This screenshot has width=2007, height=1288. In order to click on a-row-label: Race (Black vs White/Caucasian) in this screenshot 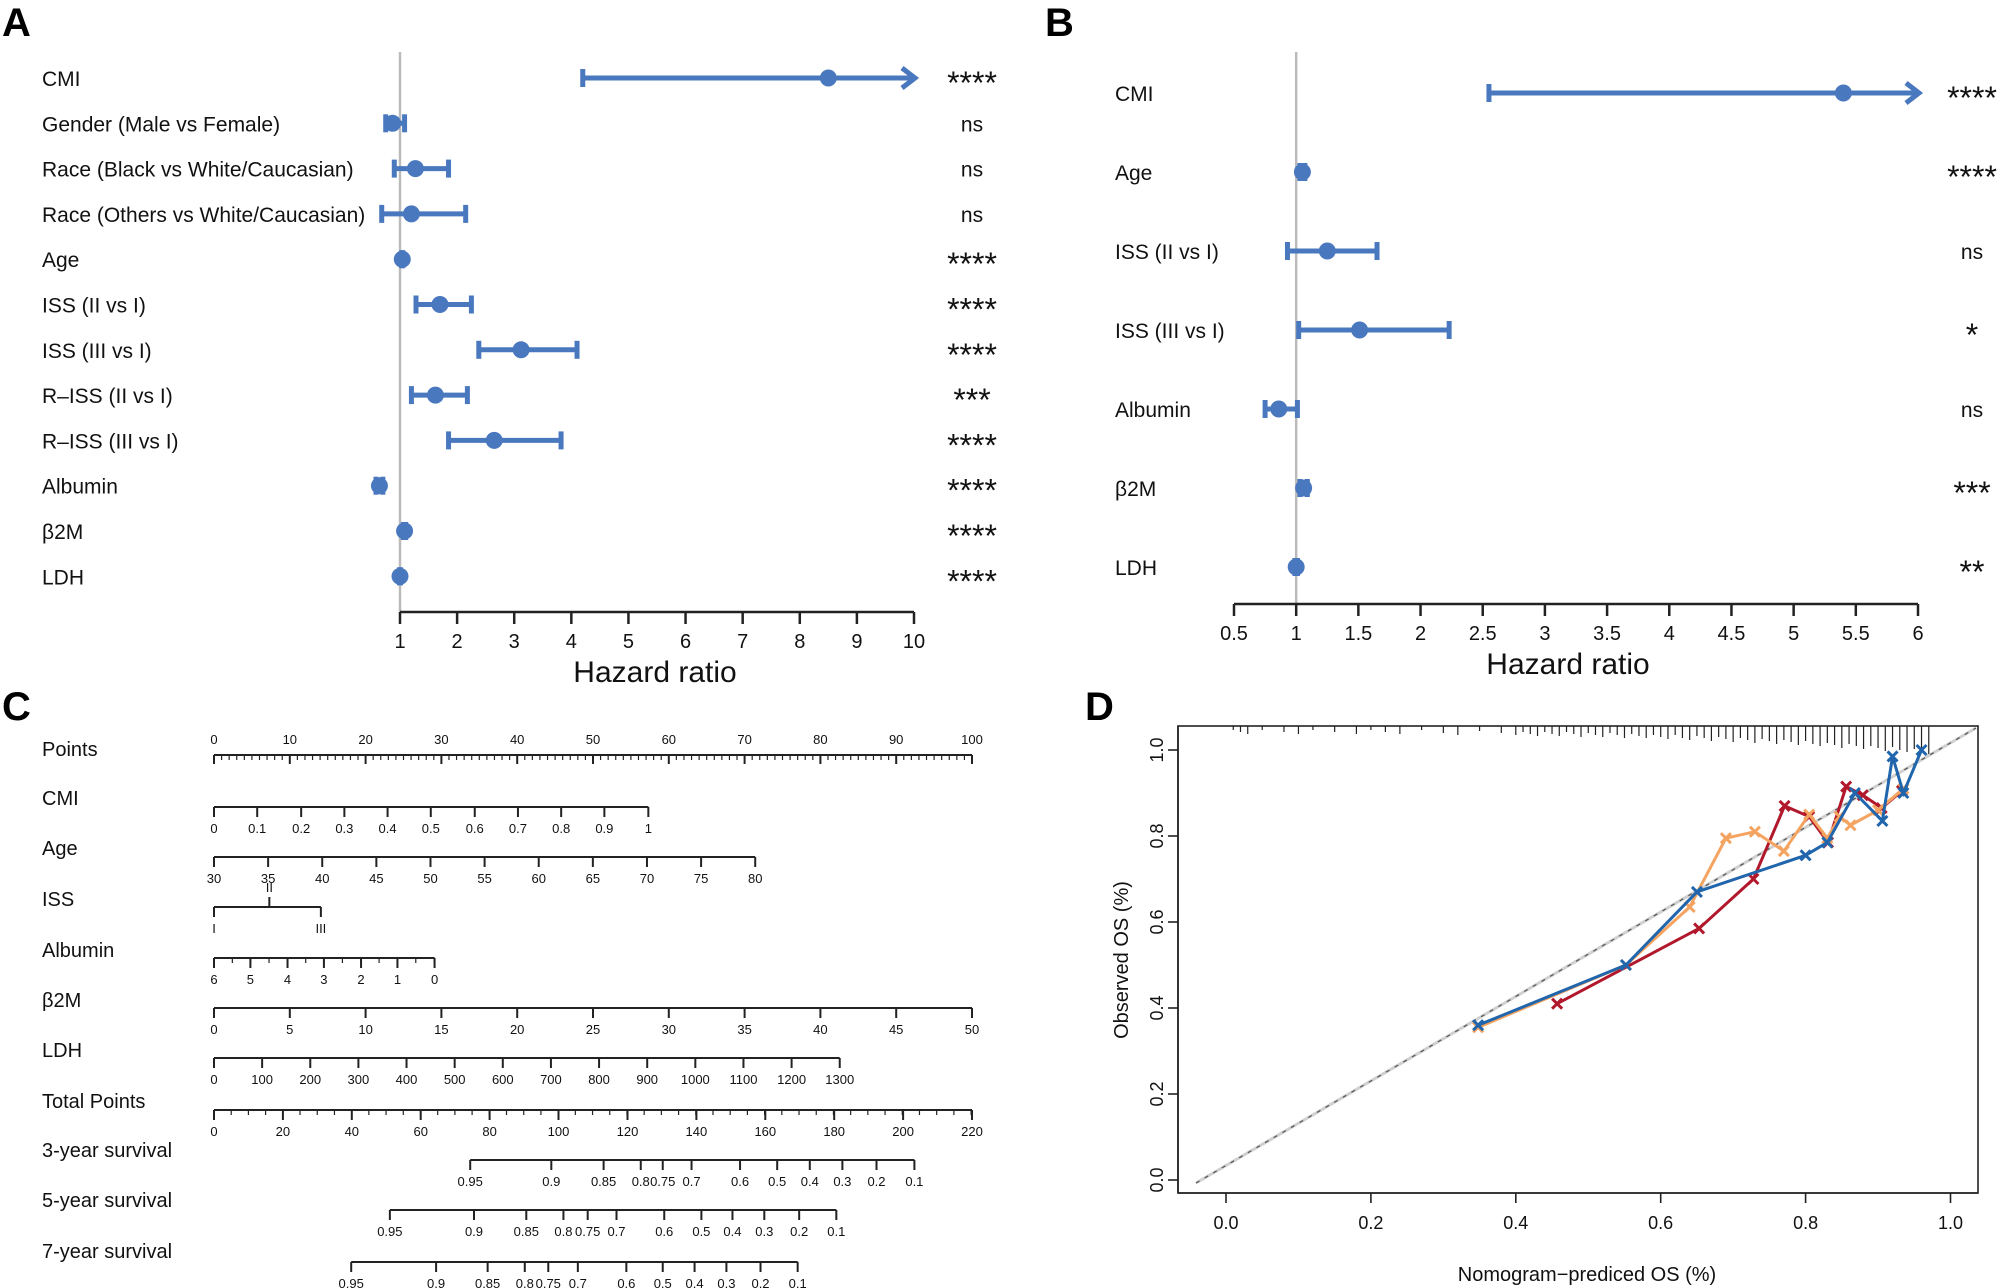, I will do `click(198, 170)`.